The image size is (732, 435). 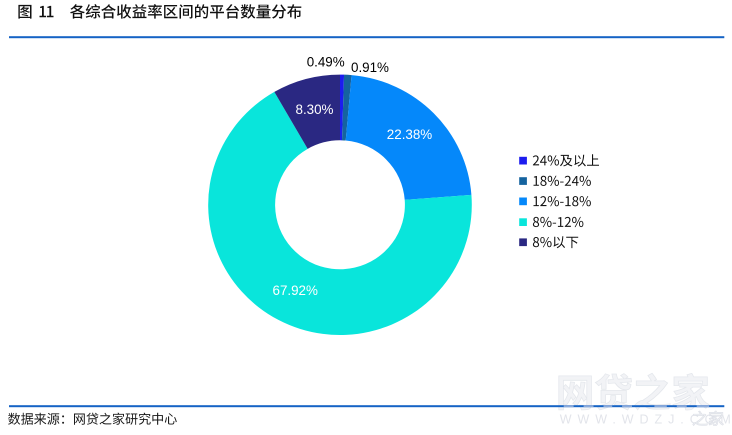 I want to click on svg-text: 22.38%, so click(x=410, y=134).